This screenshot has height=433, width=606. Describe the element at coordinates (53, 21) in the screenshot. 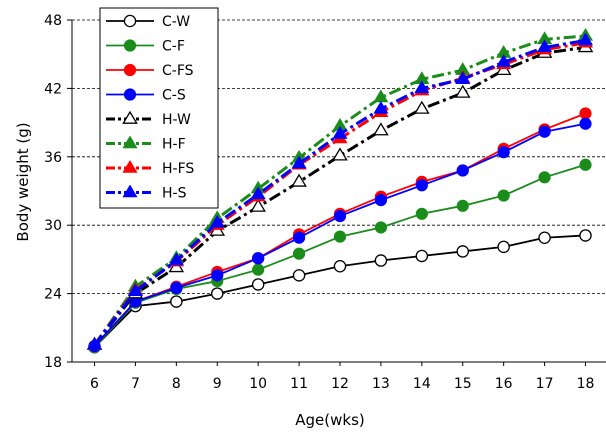

I see `y-tick-label-48: 48` at that location.